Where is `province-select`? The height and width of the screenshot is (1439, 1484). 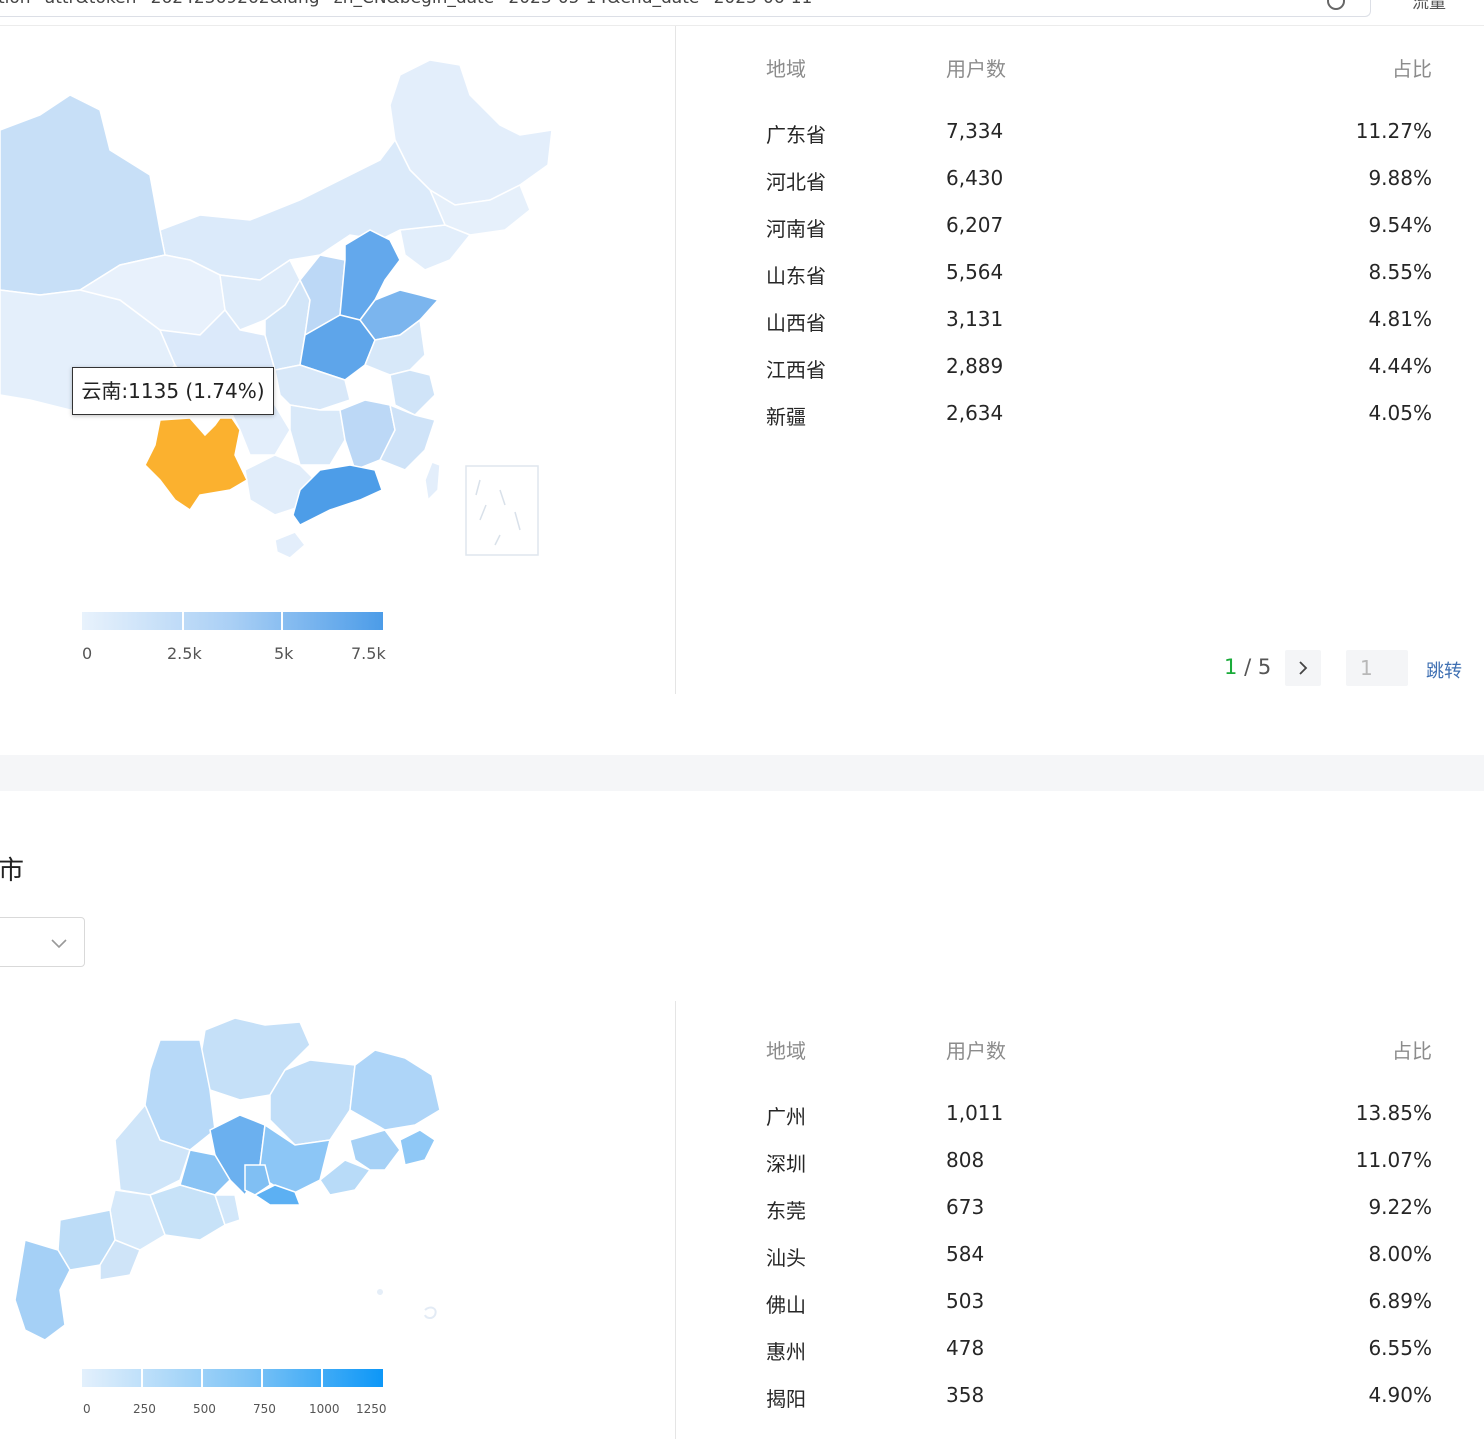 province-select is located at coordinates (42, 942).